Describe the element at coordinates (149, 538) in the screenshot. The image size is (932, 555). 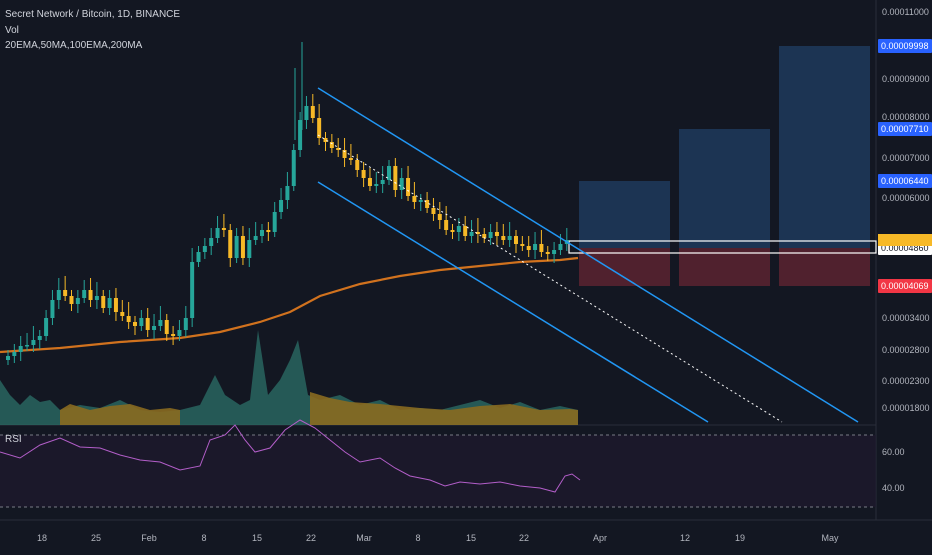
I see `time-tick-label: Feb` at that location.